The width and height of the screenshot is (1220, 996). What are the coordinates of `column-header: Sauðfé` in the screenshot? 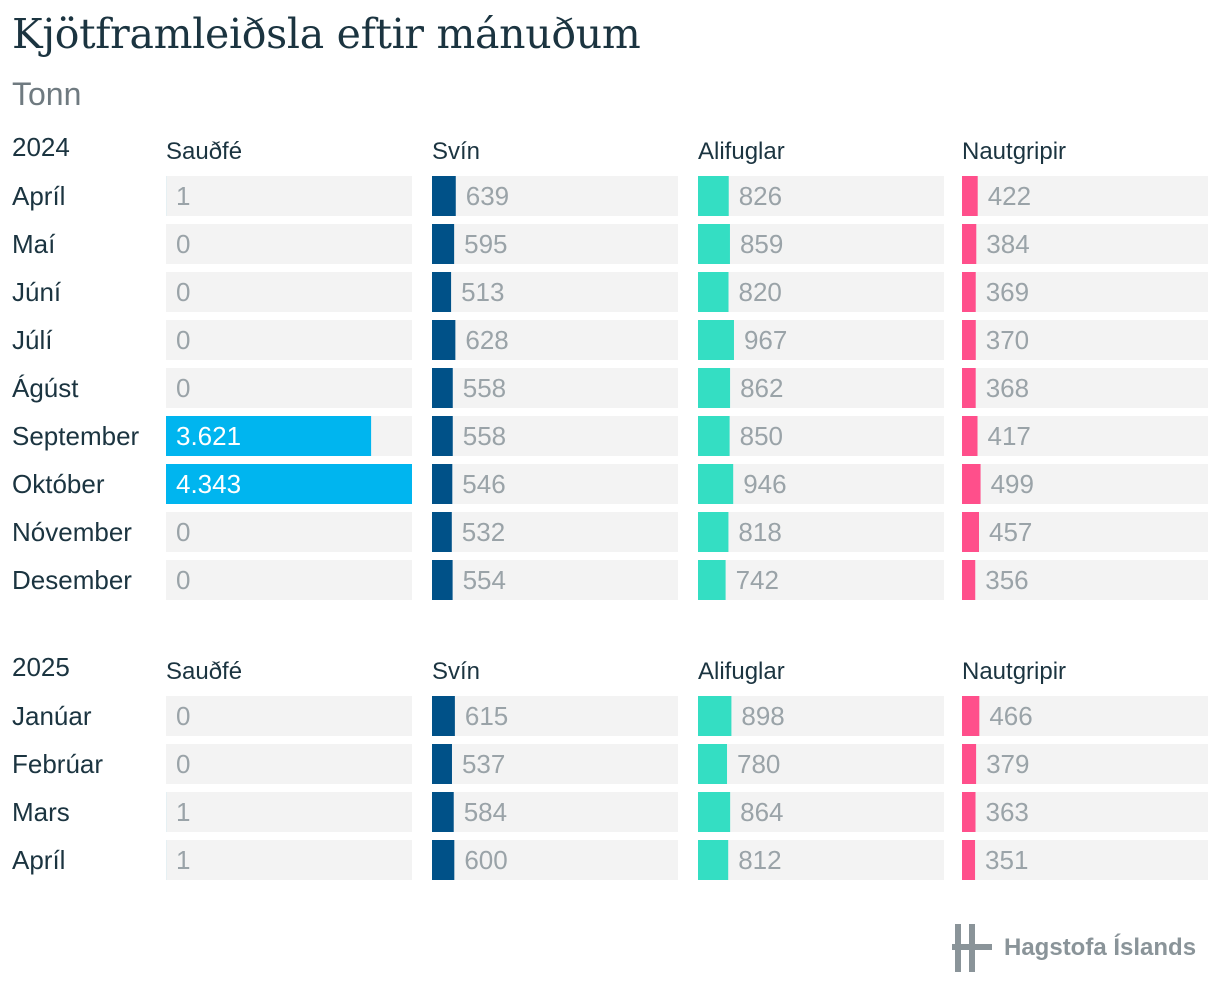 It's located at (204, 151).